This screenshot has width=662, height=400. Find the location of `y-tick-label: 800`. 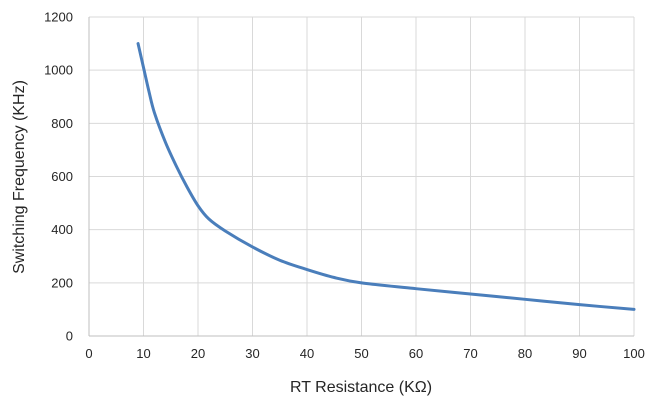

y-tick-label: 800 is located at coordinates (62, 123).